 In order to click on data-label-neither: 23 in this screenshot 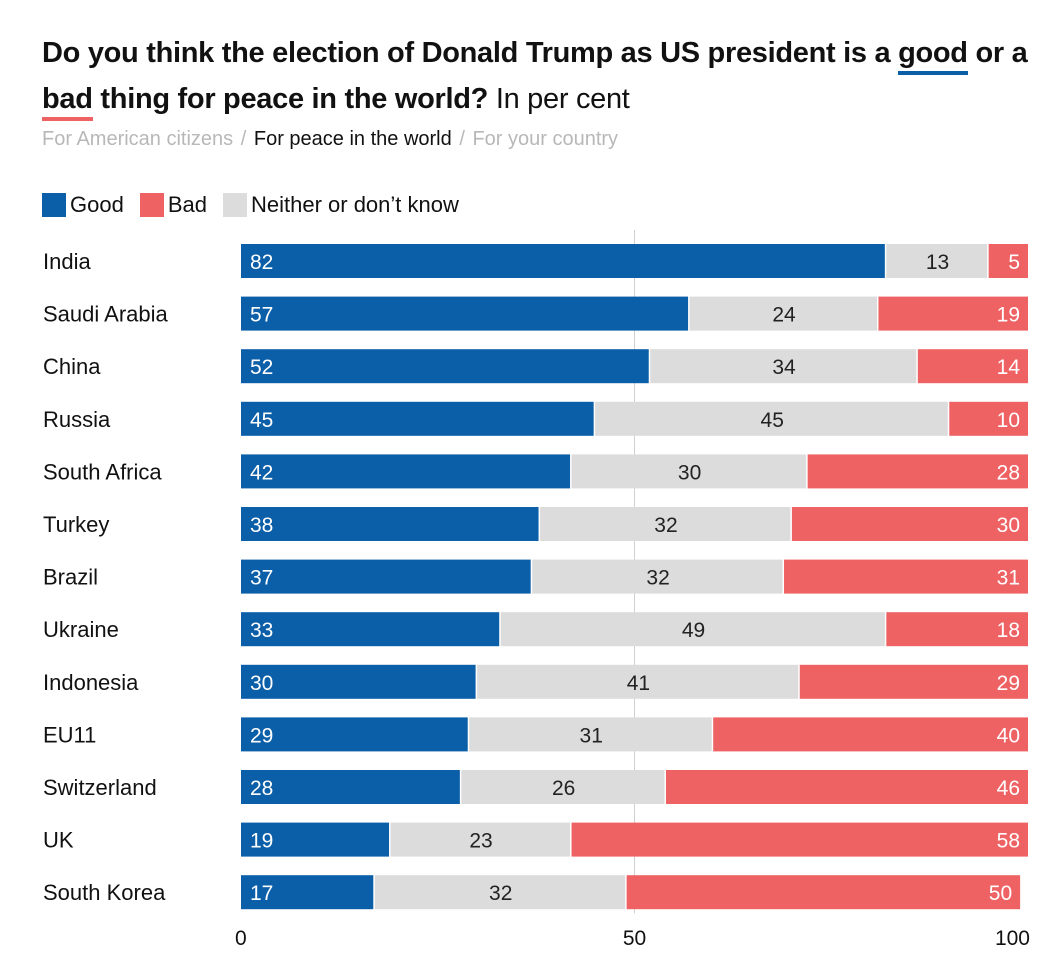, I will do `click(480, 841)`.